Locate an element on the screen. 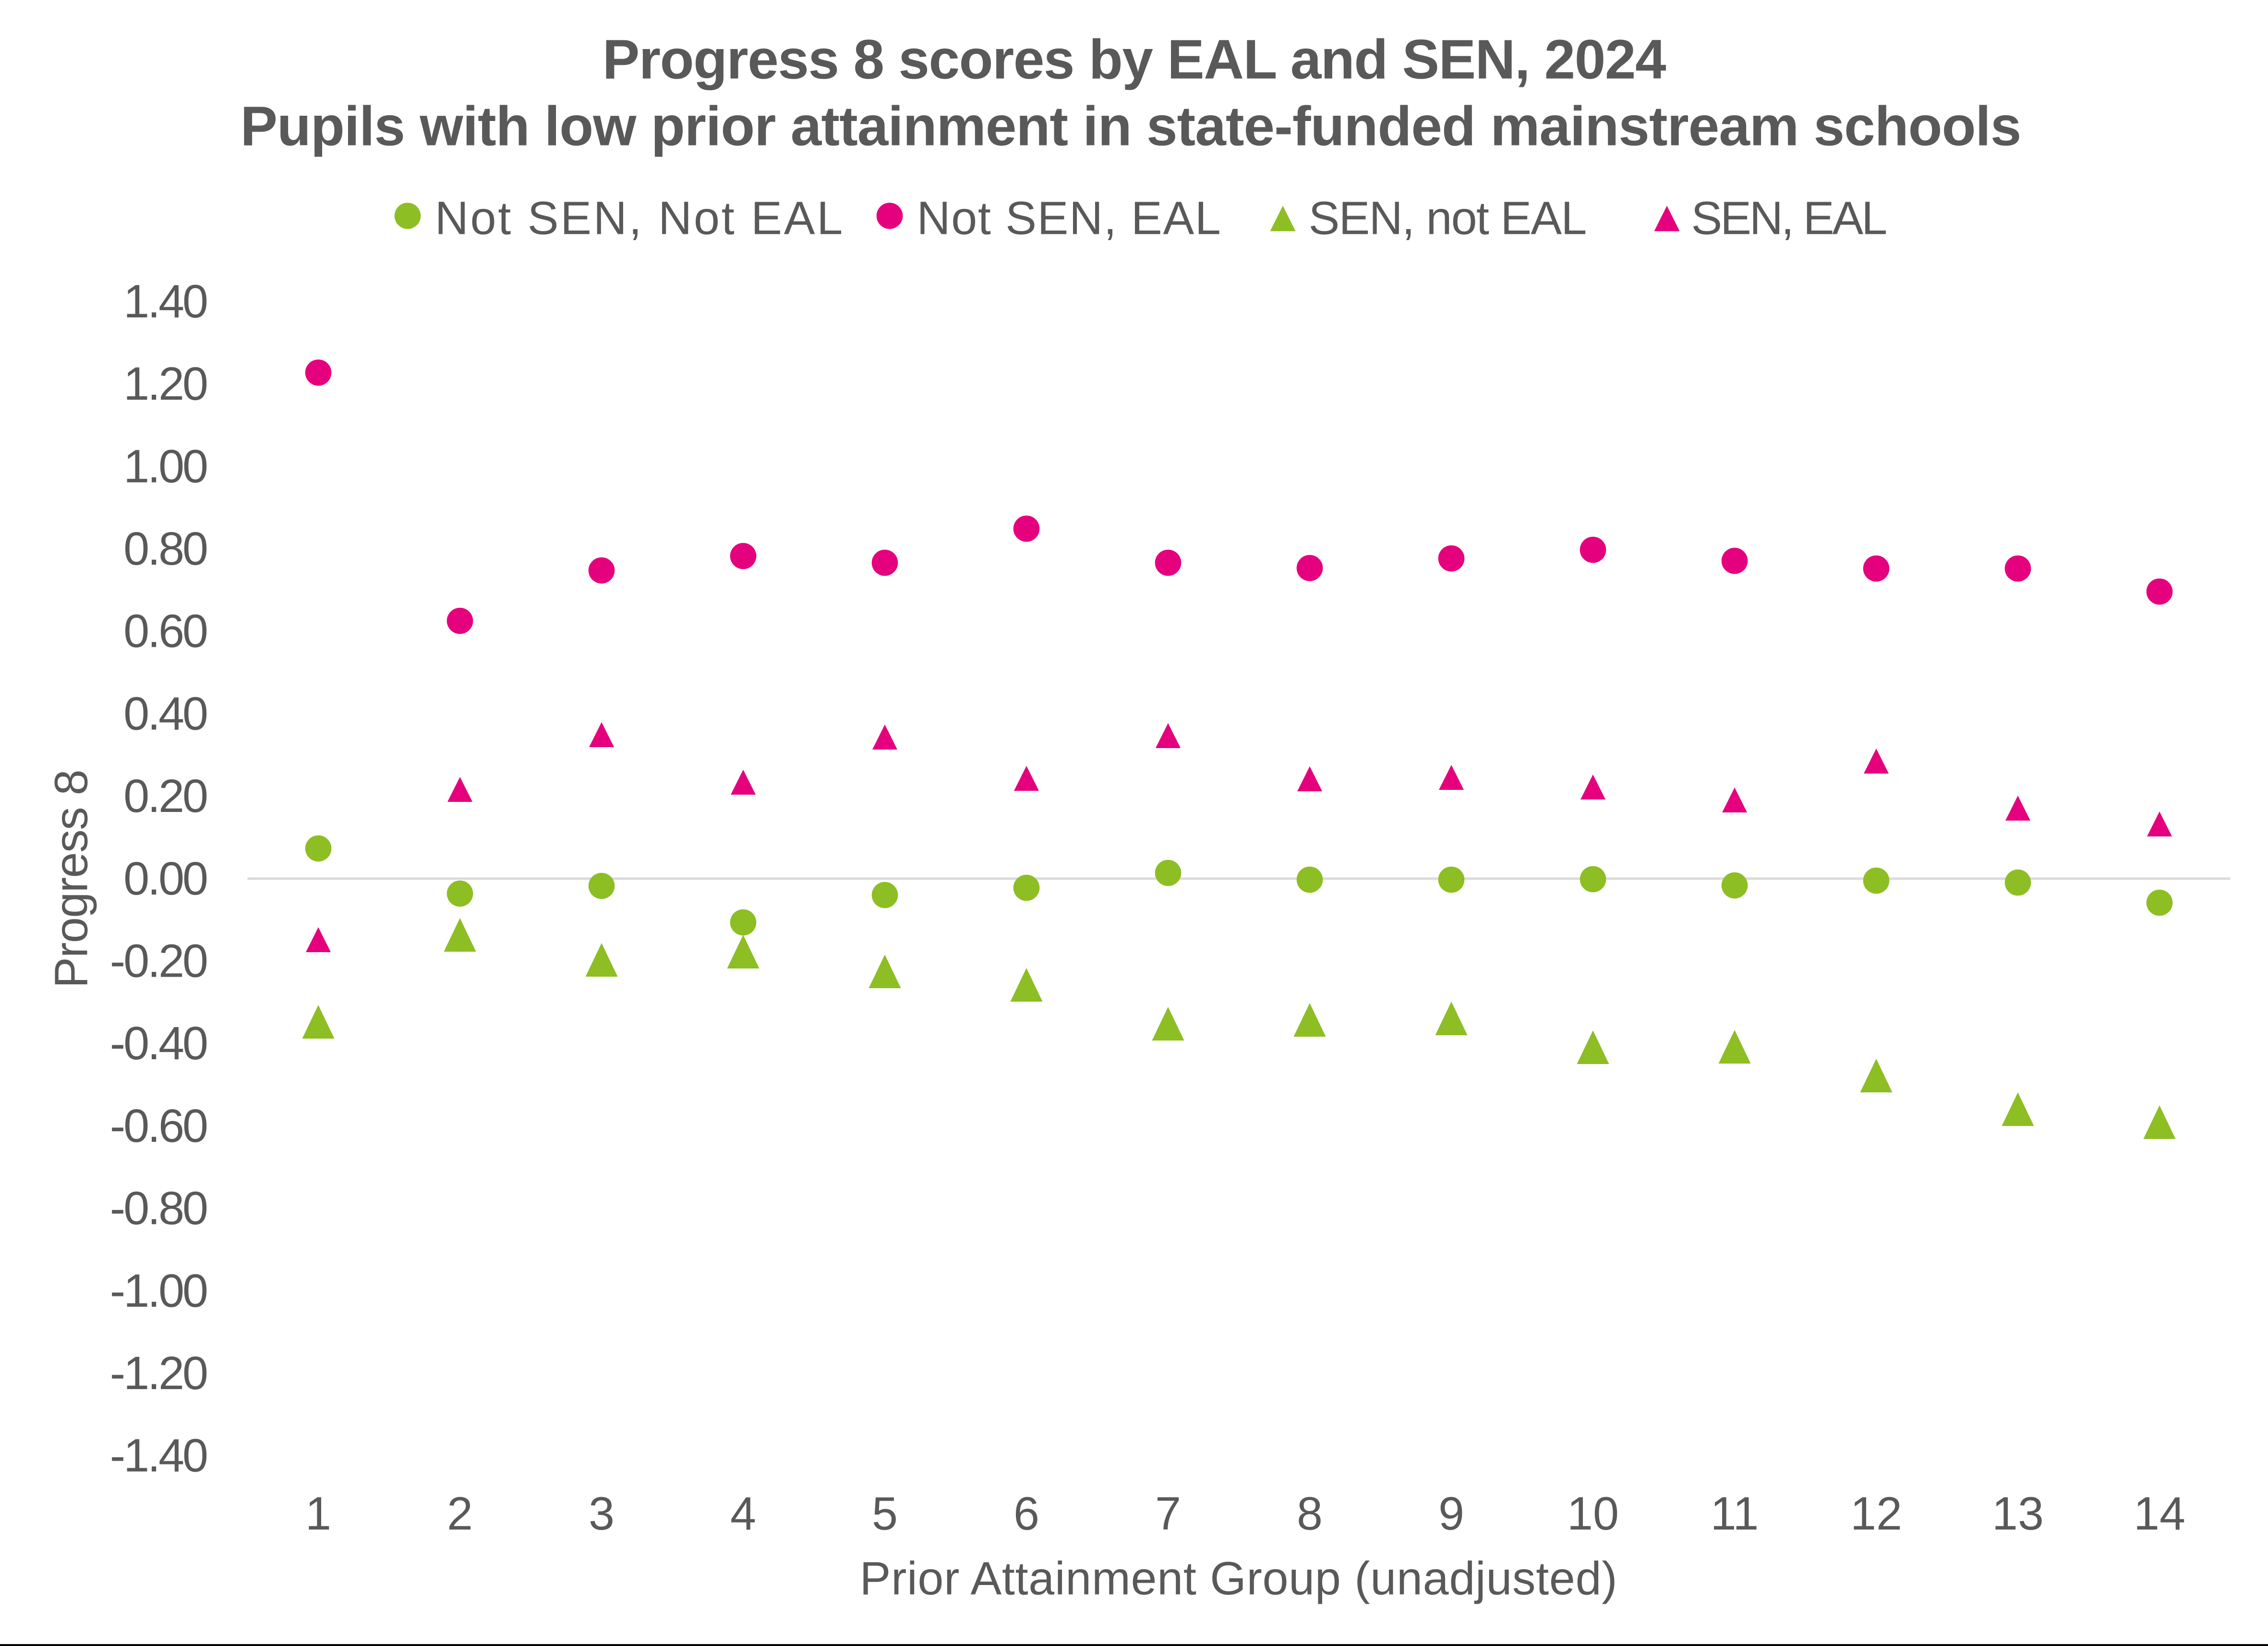 The image size is (2268, 1646). svg-text: 0.60 is located at coordinates (165, 631).